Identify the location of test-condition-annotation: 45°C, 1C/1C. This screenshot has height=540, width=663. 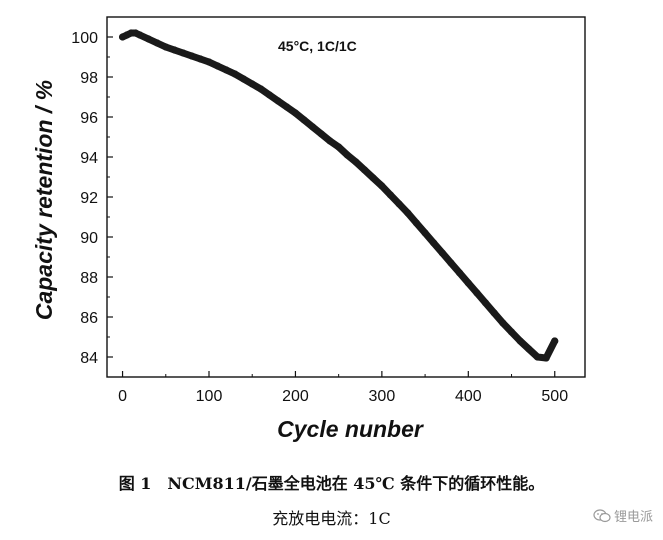
(317, 46).